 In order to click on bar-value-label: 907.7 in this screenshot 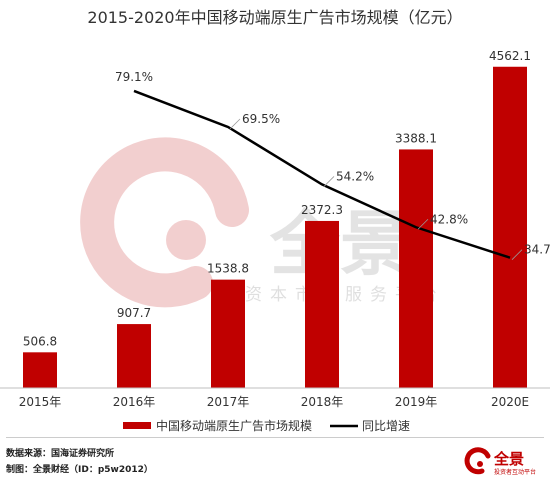, I will do `click(134, 313)`.